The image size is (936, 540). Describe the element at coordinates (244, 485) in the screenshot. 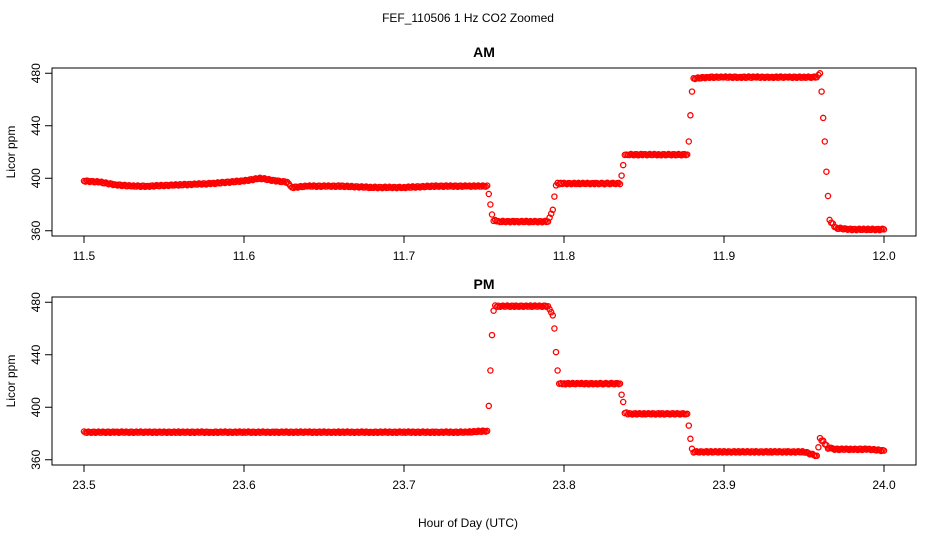

I see `x-tick-label: 23.6` at that location.